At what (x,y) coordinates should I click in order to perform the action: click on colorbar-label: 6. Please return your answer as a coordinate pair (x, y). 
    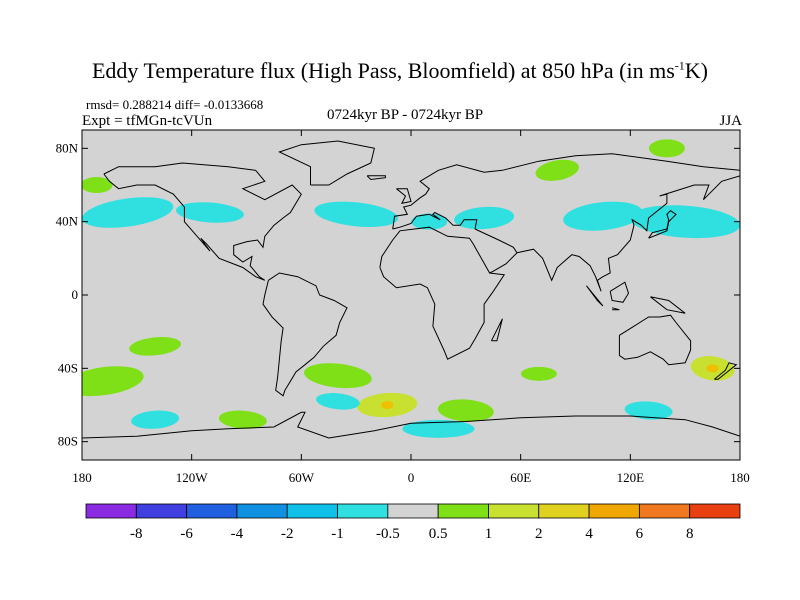
    Looking at the image, I should click on (640, 534).